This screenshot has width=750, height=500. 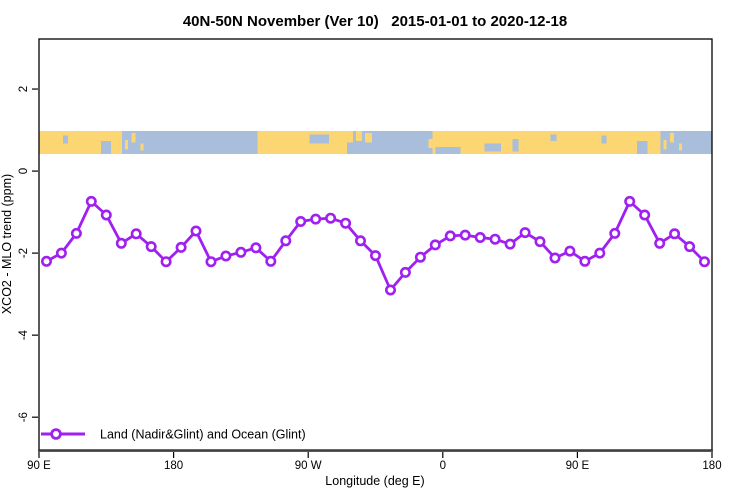 What do you see at coordinates (24, 89) in the screenshot?
I see `y-tick-label: 2` at bounding box center [24, 89].